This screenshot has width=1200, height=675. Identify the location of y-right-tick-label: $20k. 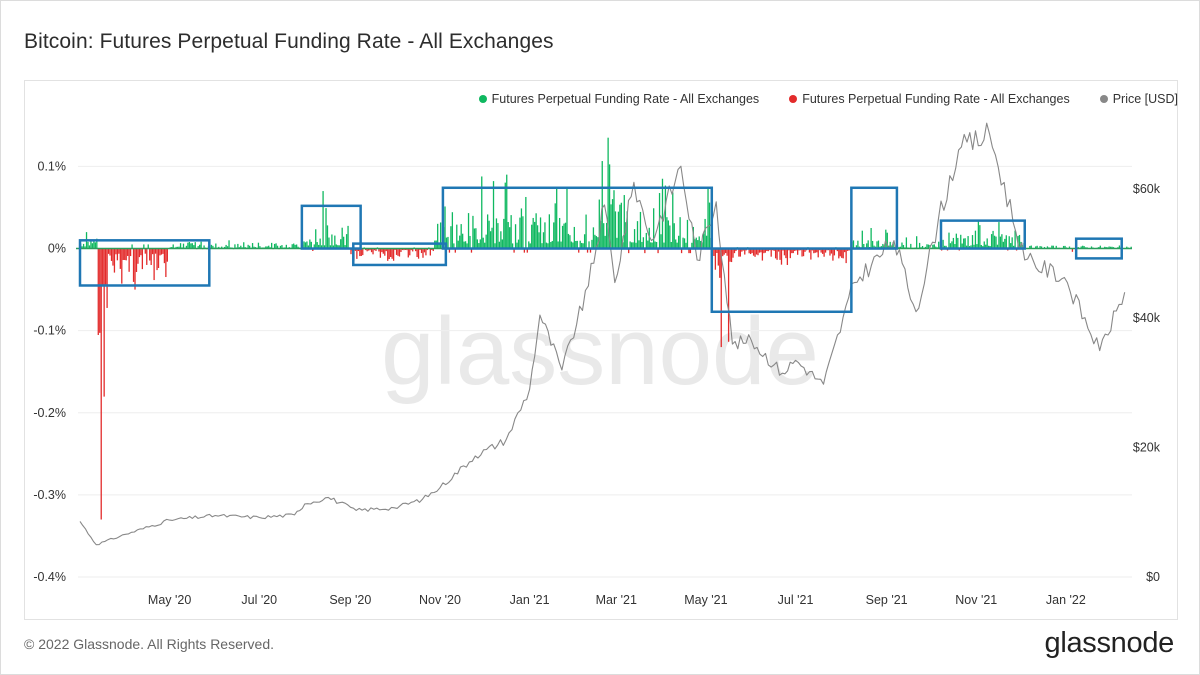
(1147, 448).